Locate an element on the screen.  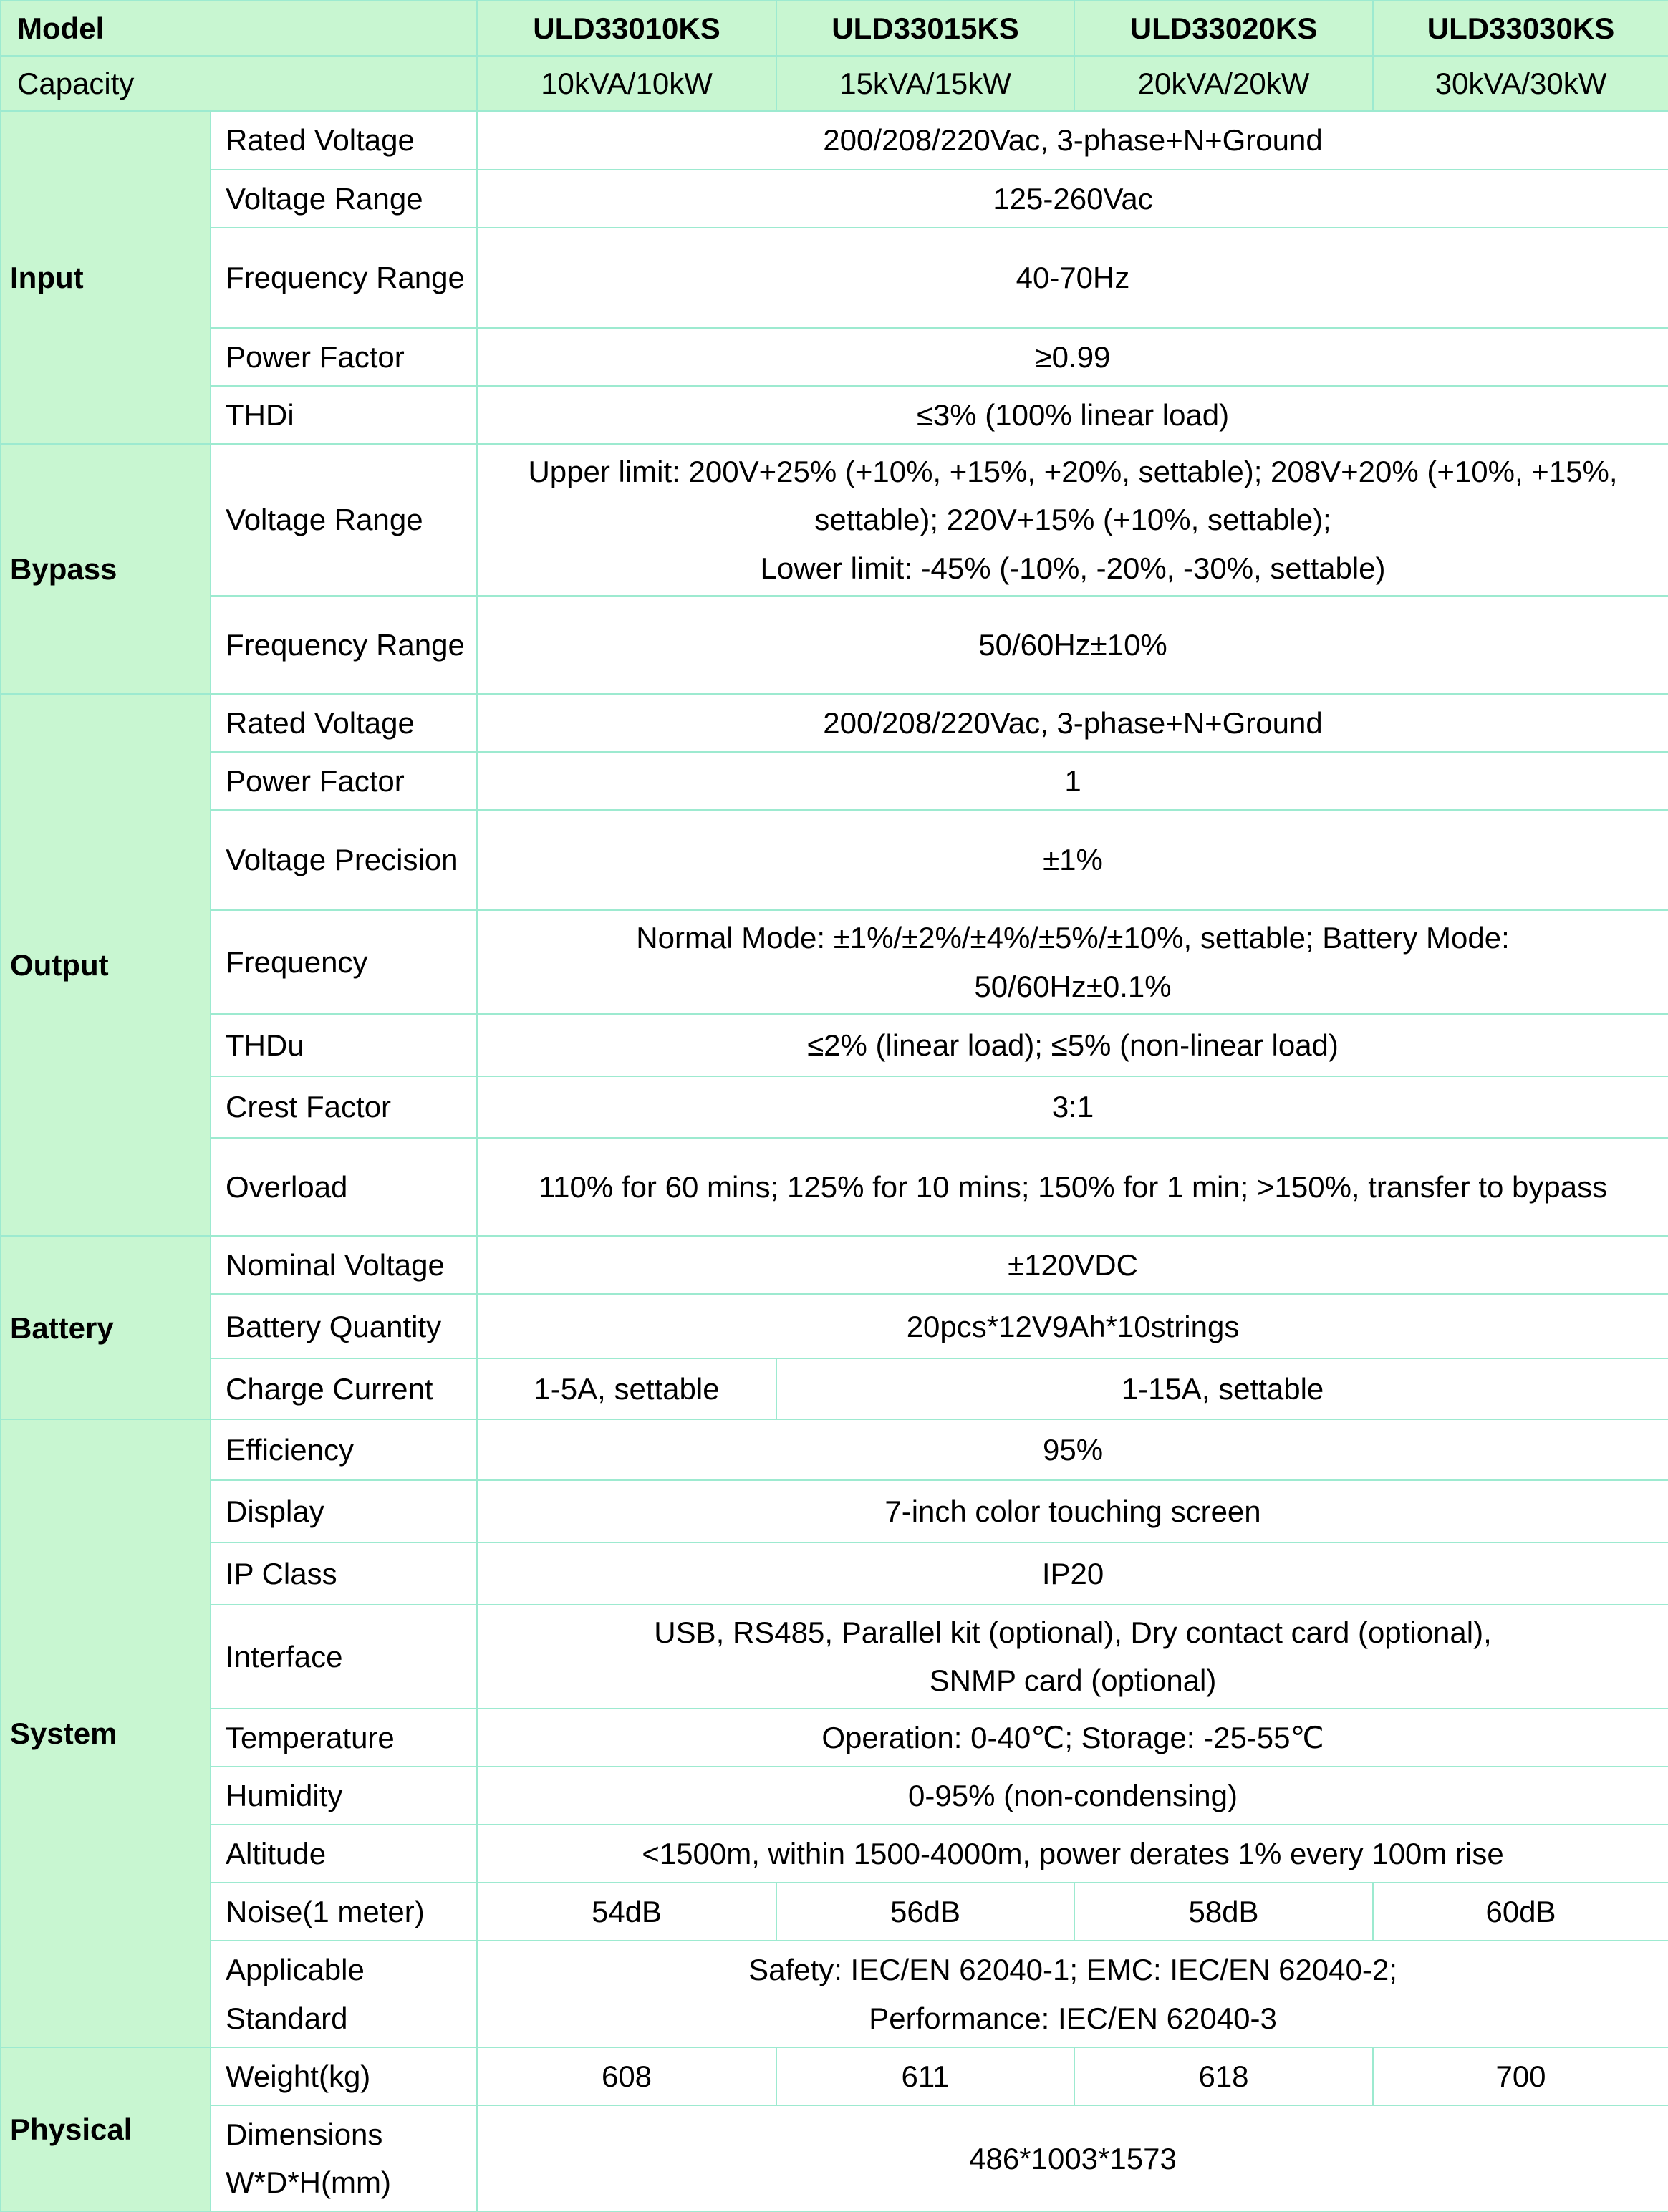
table-row: Voltage Range 125-260Vac is located at coordinates (834, 198).